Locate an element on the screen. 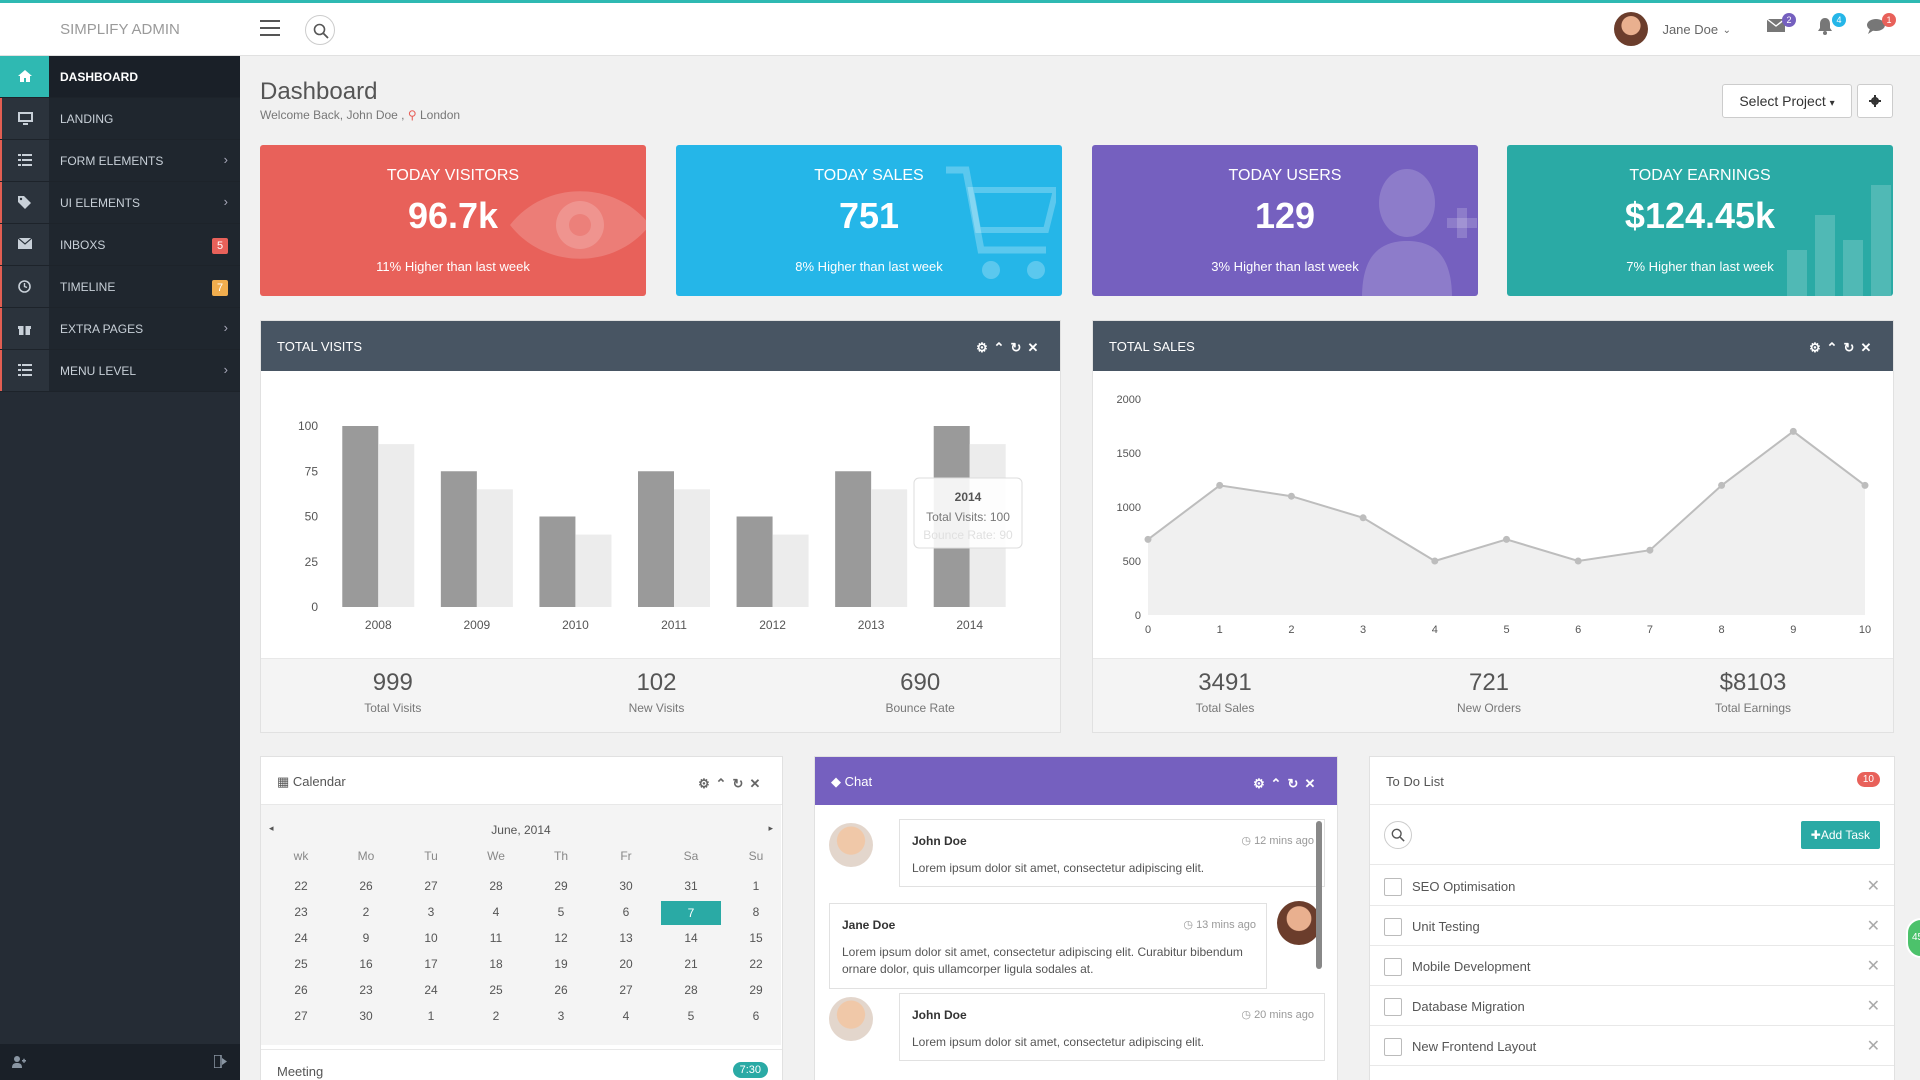 This screenshot has width=1920, height=1080. calendar-day: 23 is located at coordinates (366, 990).